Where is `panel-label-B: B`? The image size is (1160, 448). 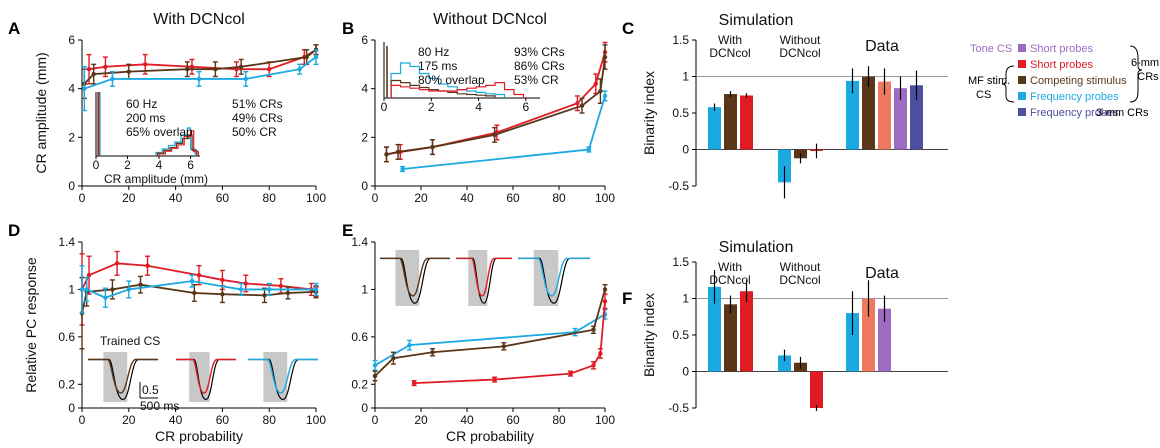 panel-label-B: B is located at coordinates (348, 28).